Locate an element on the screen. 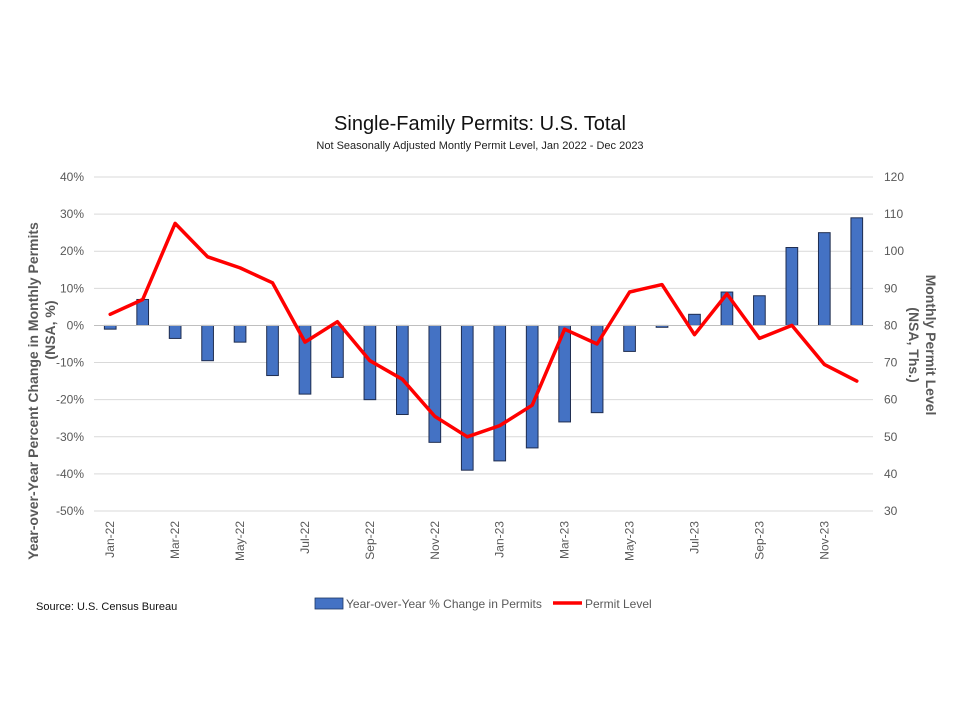 The image size is (960, 720). left-tick-label: 10% is located at coordinates (72, 288).